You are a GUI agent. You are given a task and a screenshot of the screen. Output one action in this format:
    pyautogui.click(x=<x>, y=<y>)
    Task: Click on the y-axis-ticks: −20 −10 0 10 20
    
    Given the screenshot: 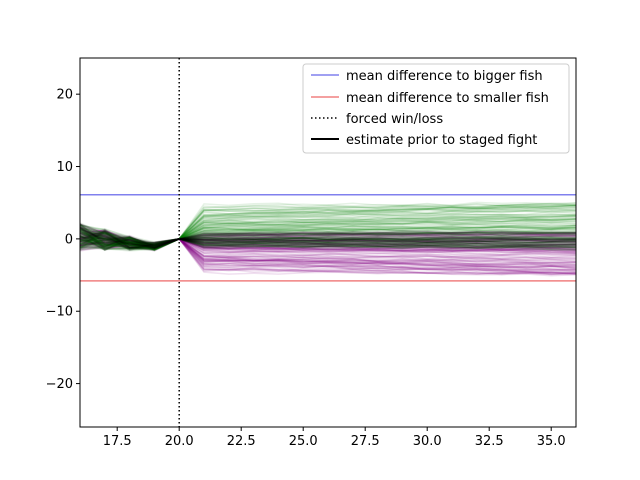 What is the action you would take?
    pyautogui.click(x=63, y=240)
    